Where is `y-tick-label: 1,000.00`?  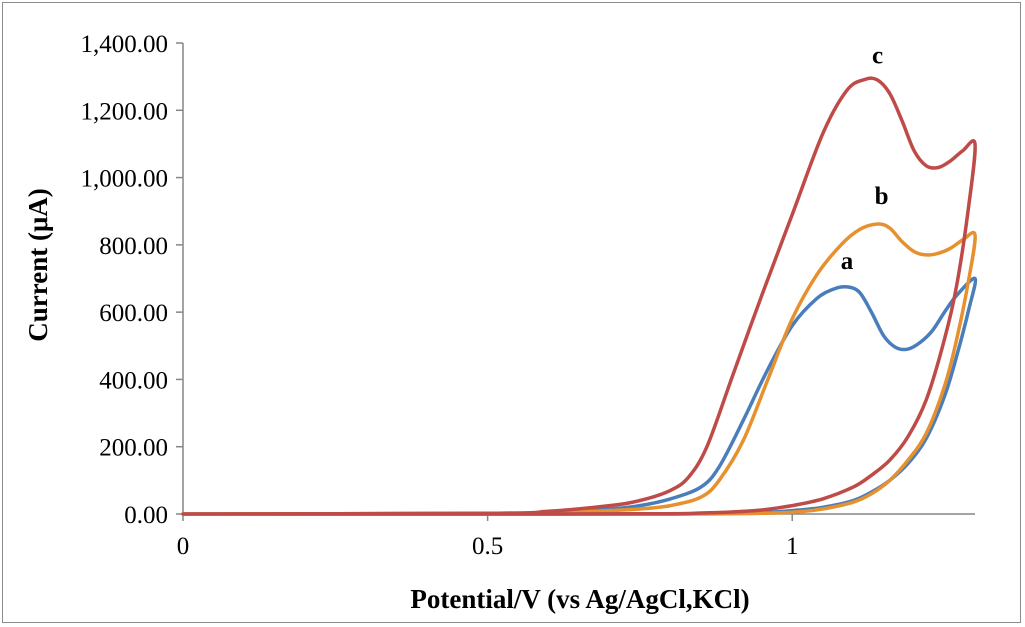
y-tick-label: 1,000.00 is located at coordinates (125, 179).